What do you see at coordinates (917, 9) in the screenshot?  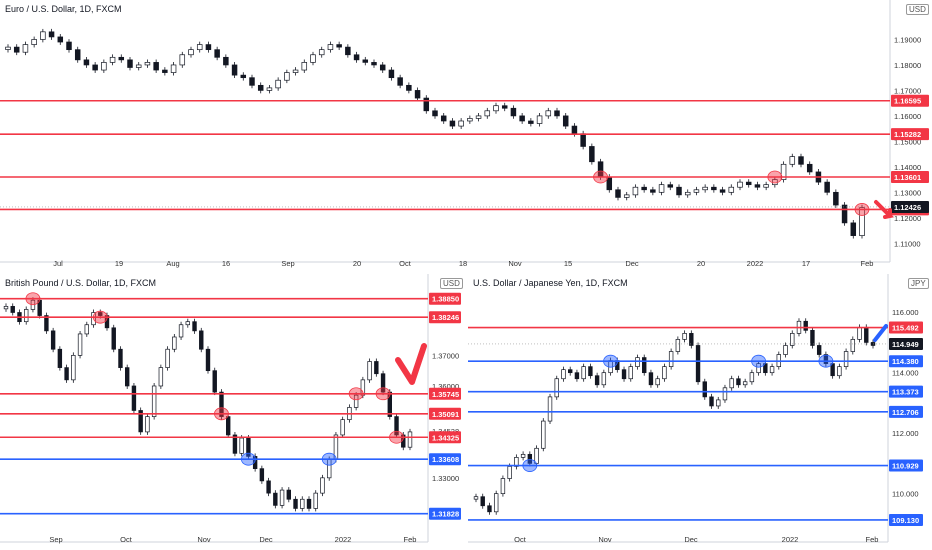 I see `eurusd-unit-badge: USD` at bounding box center [917, 9].